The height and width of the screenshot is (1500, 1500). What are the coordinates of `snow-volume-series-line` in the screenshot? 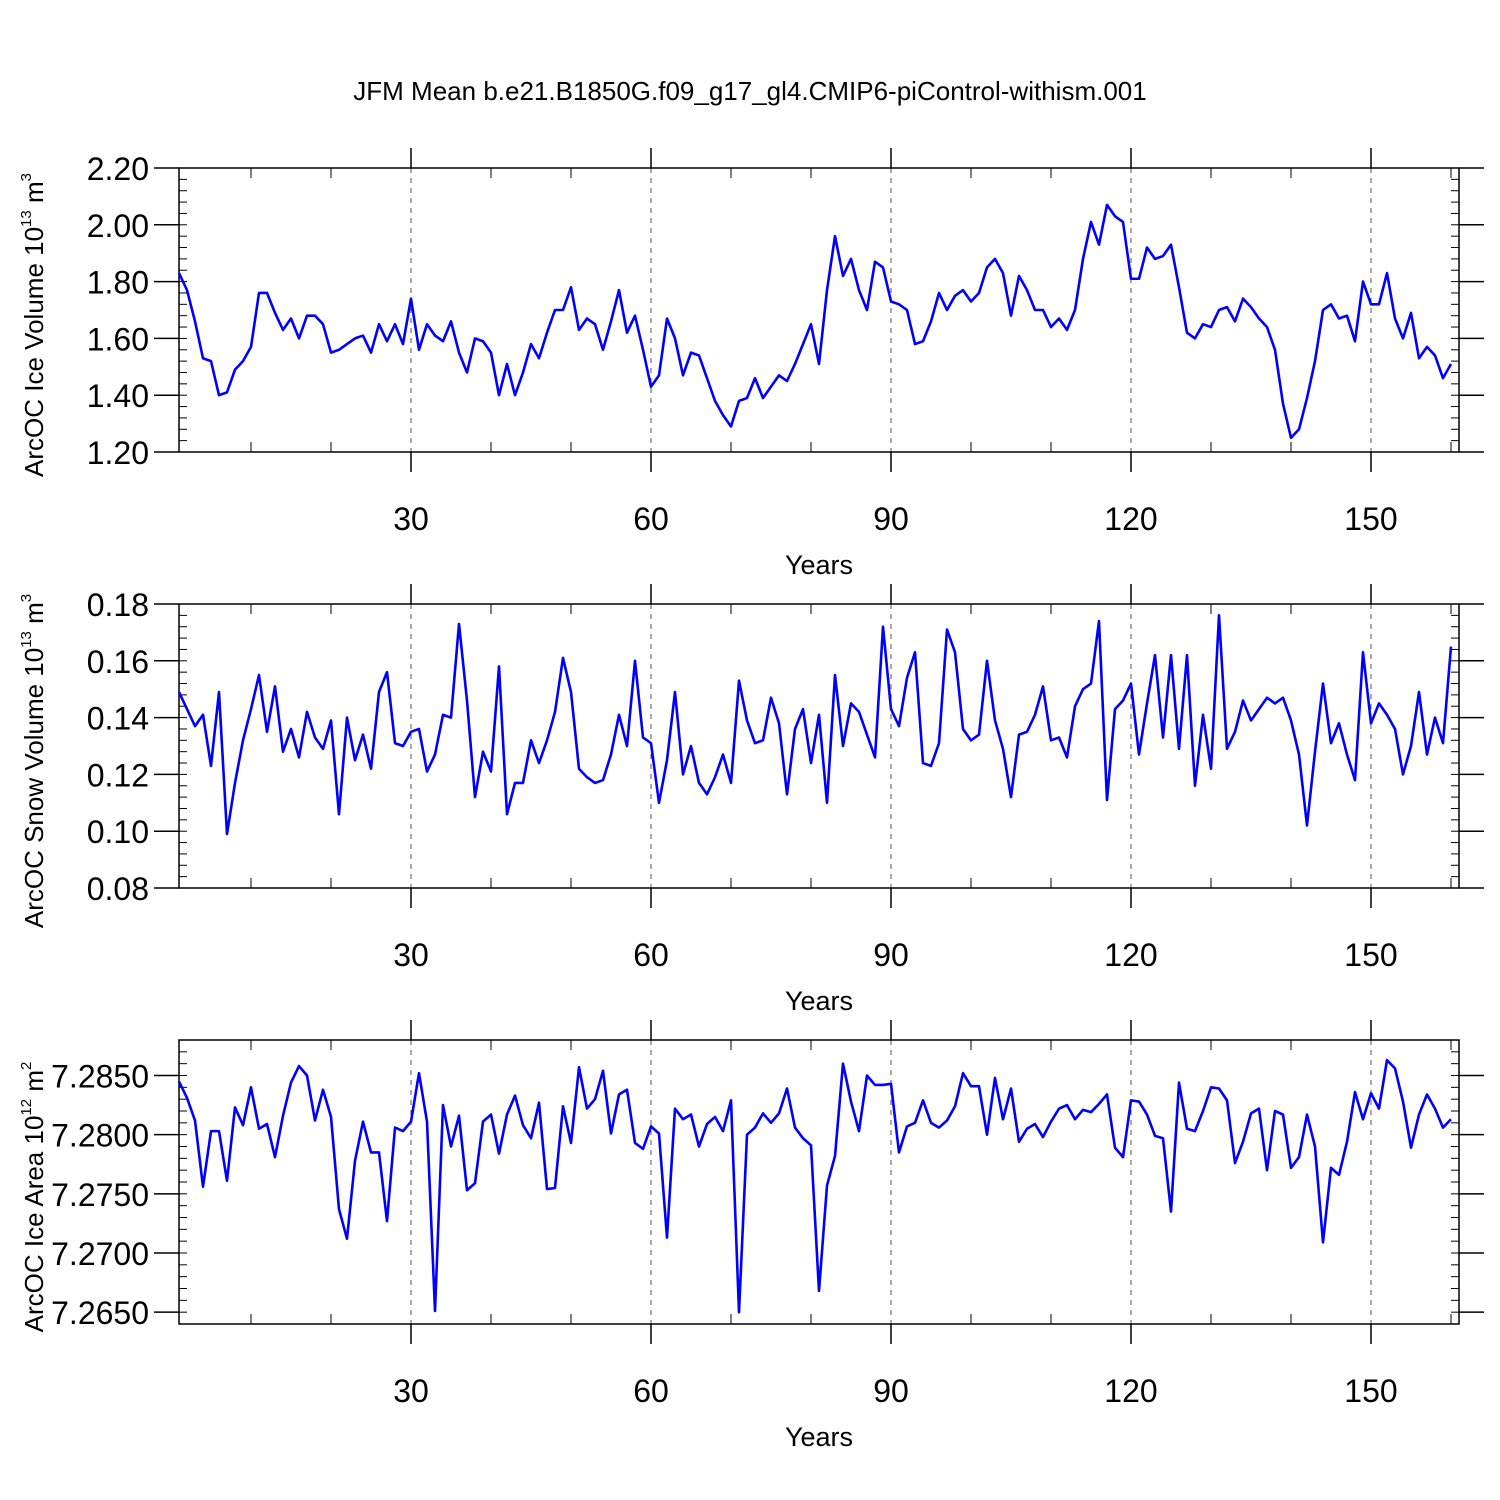 It's located at (815, 725).